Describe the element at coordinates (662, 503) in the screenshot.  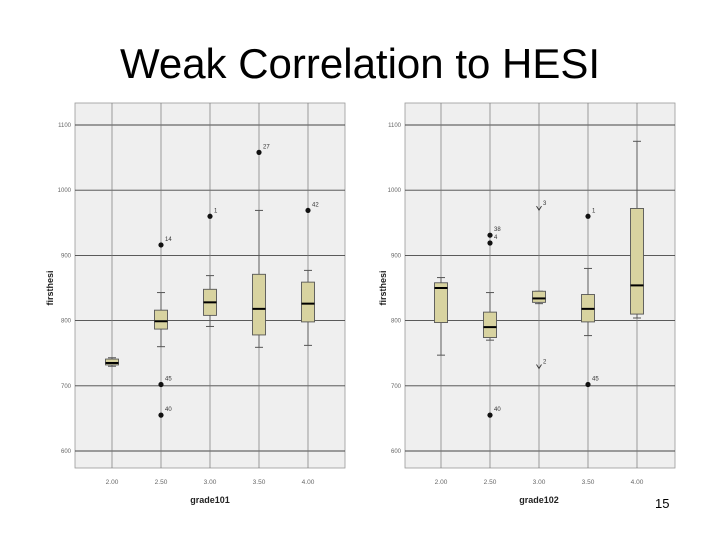
I see `slide-number: 15` at that location.